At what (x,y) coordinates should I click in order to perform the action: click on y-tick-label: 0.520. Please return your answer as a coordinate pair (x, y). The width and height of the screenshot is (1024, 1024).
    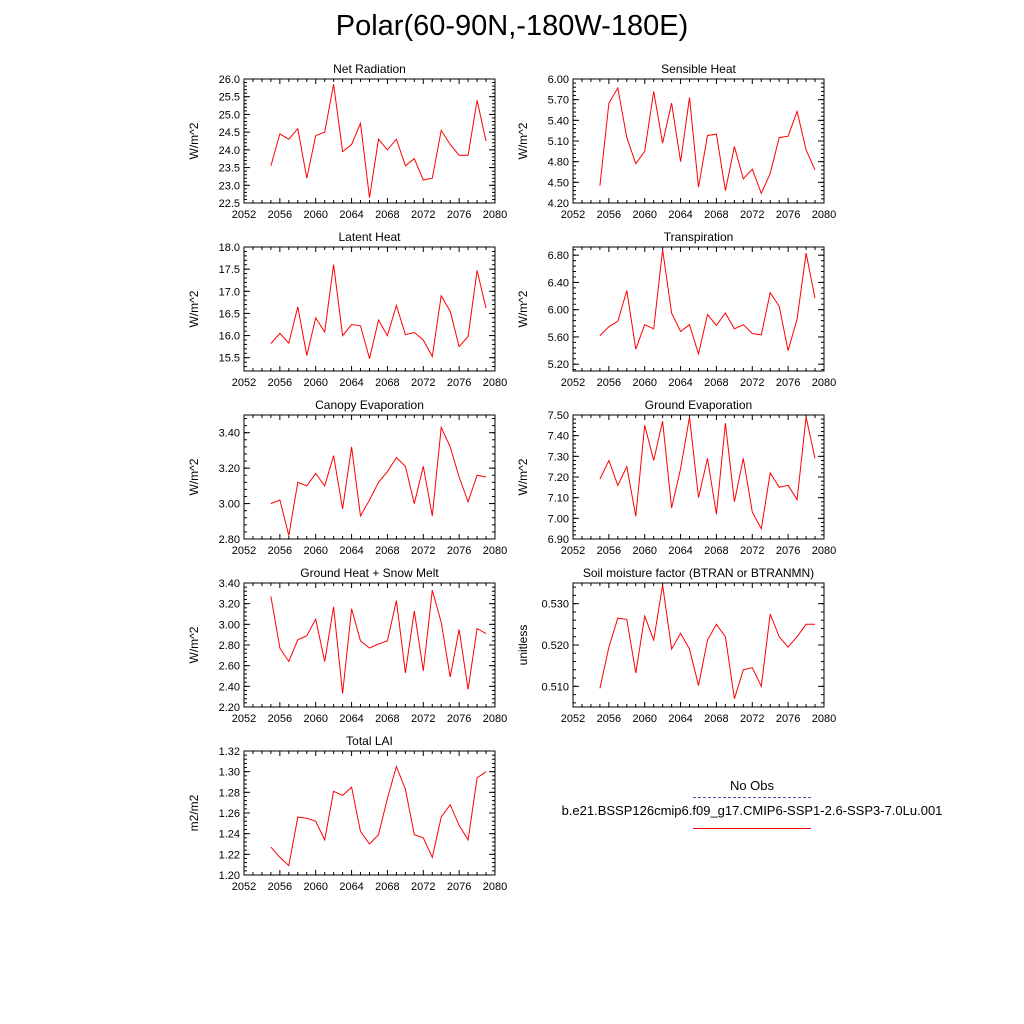
    Looking at the image, I should click on (555, 646).